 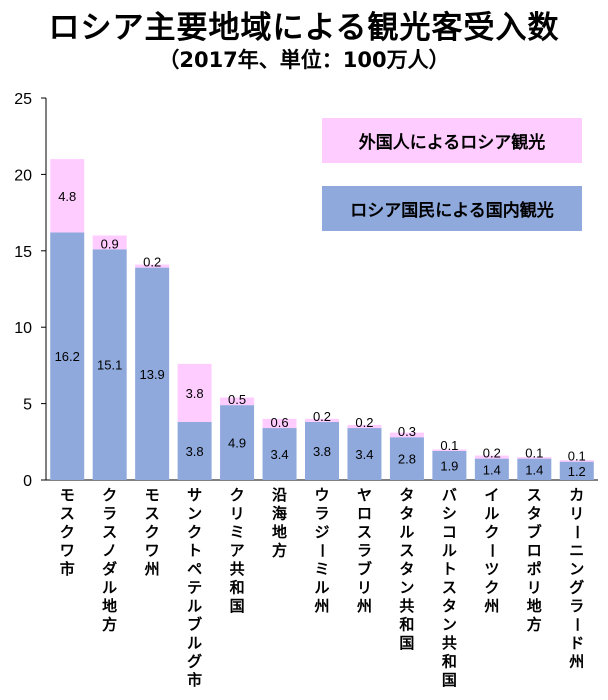 I want to click on value-label-domestic: 2.8, so click(x=407, y=459).